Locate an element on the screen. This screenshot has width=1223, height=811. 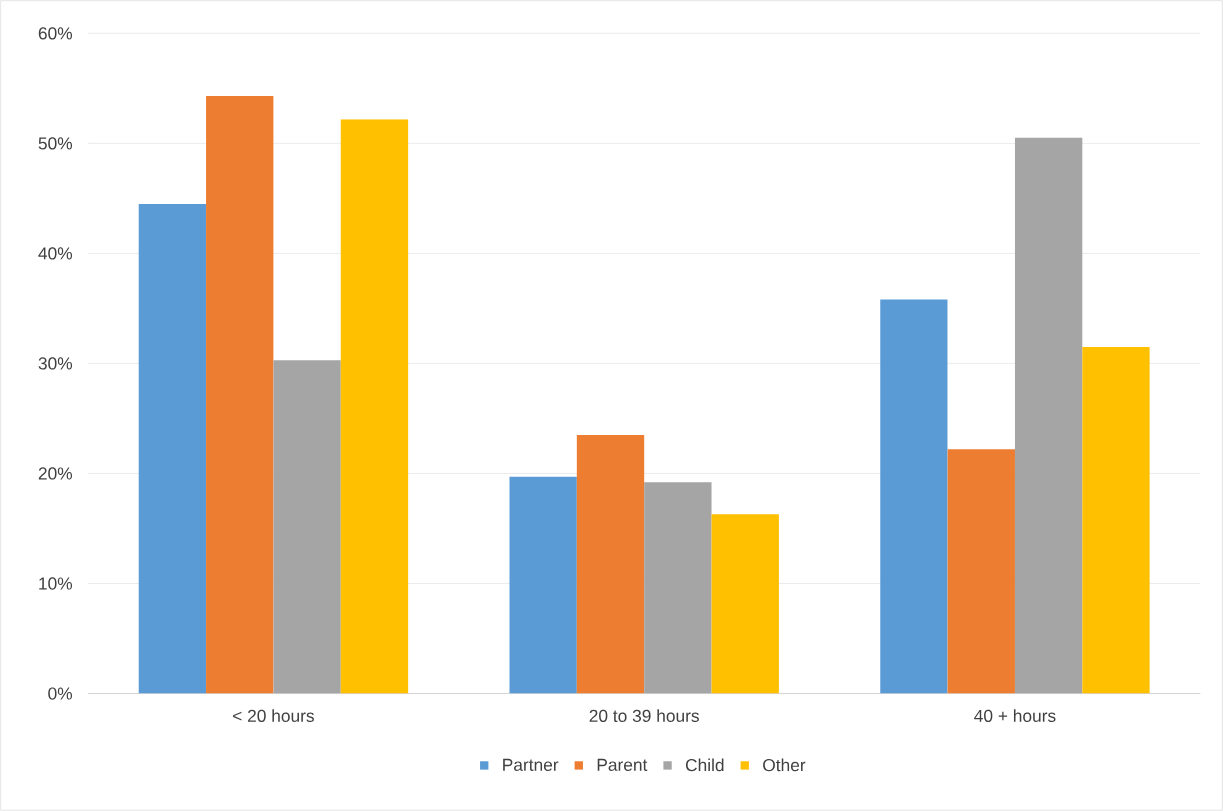
x-tick-label: < 20 hours is located at coordinates (273, 716).